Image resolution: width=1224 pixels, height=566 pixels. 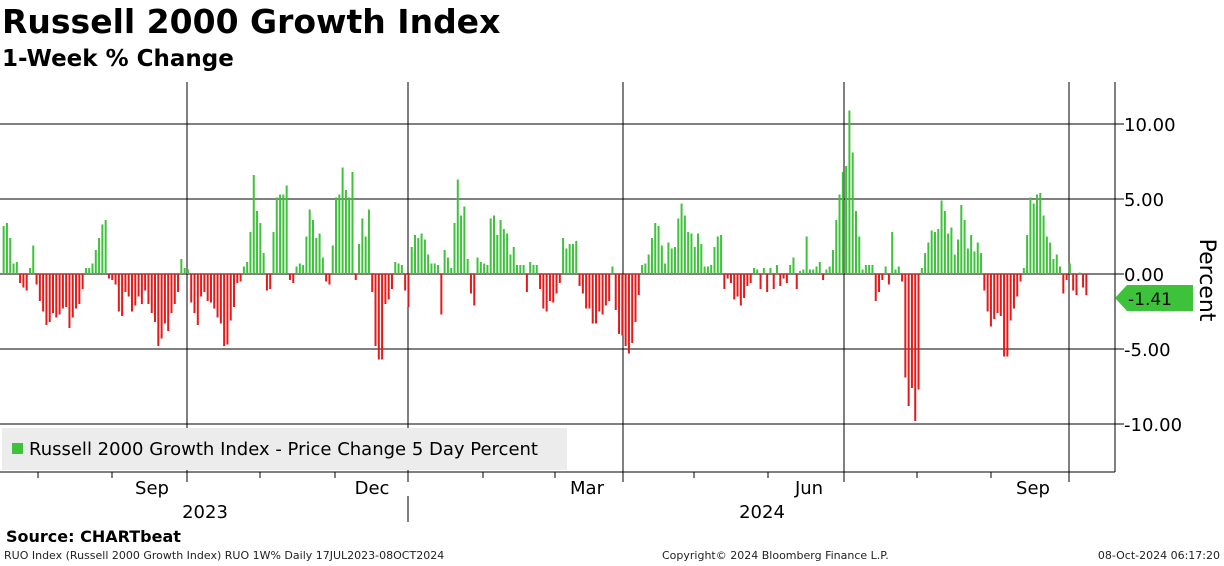 I want to click on x-year-label: 2024, so click(x=762, y=512).